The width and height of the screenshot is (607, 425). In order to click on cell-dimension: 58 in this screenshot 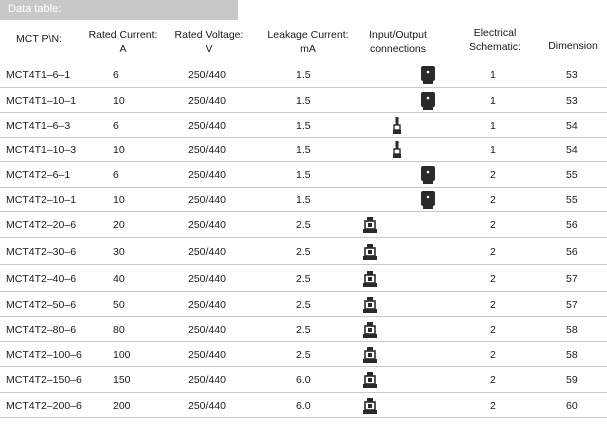, I will do `click(572, 354)`.